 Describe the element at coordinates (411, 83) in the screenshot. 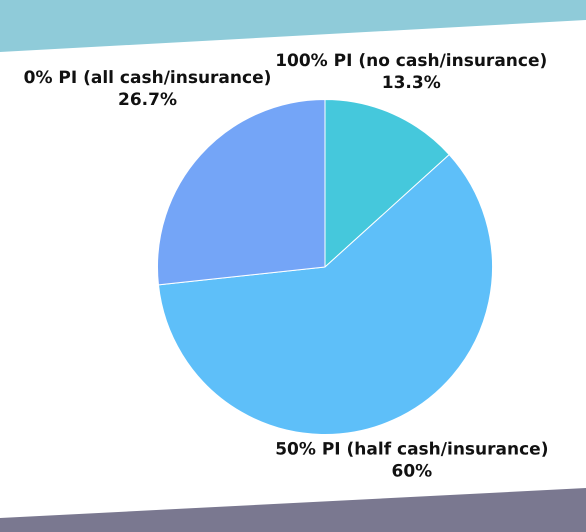

I see `data-label: 13.3%` at that location.